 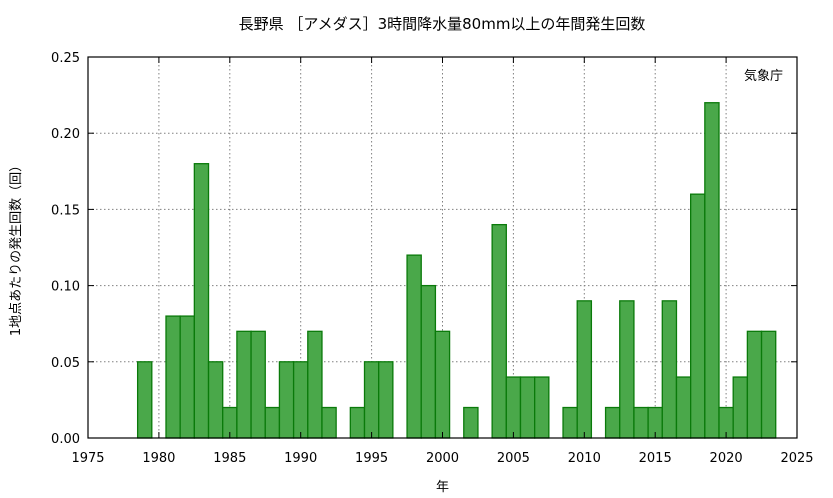 What do you see at coordinates (442, 24) in the screenshot?
I see `chart-title: 長野県 ［アメダス］3時間降水量80mm以上の年間発生回数` at bounding box center [442, 24].